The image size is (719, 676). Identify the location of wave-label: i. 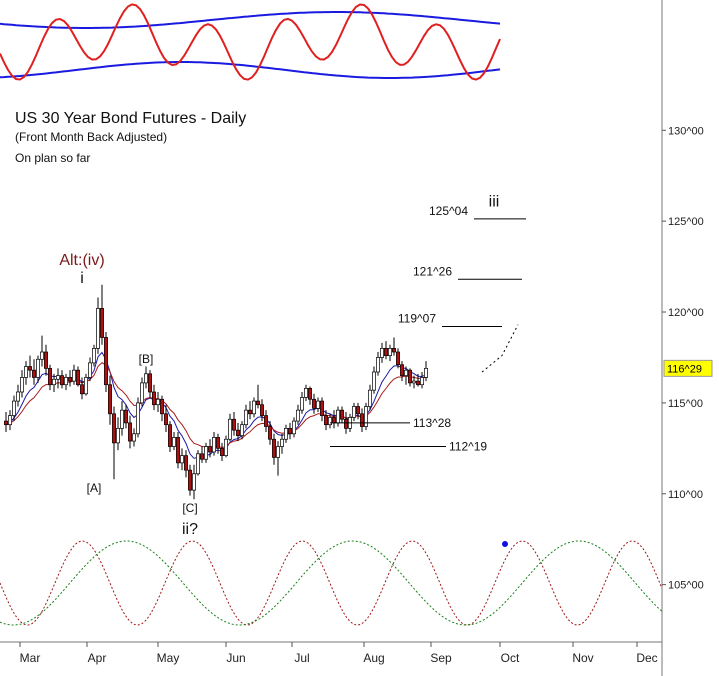
(82, 278).